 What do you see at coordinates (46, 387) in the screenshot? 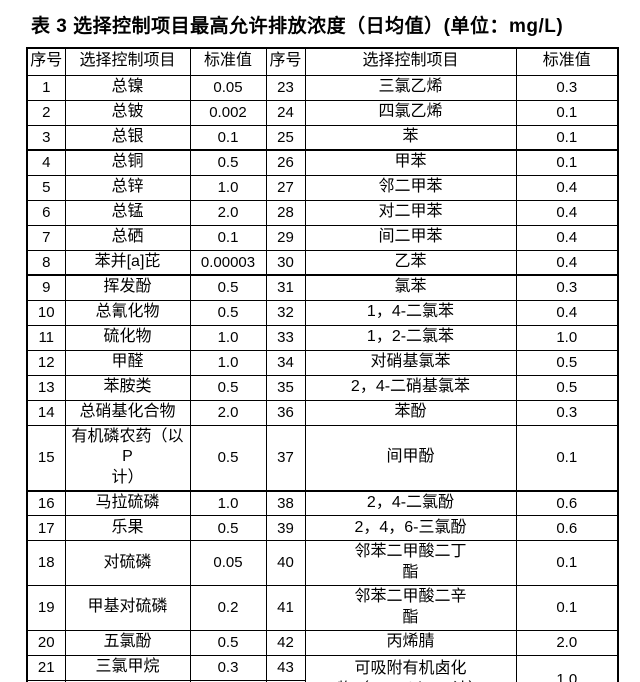
I see `serial-cell: 13` at bounding box center [46, 387].